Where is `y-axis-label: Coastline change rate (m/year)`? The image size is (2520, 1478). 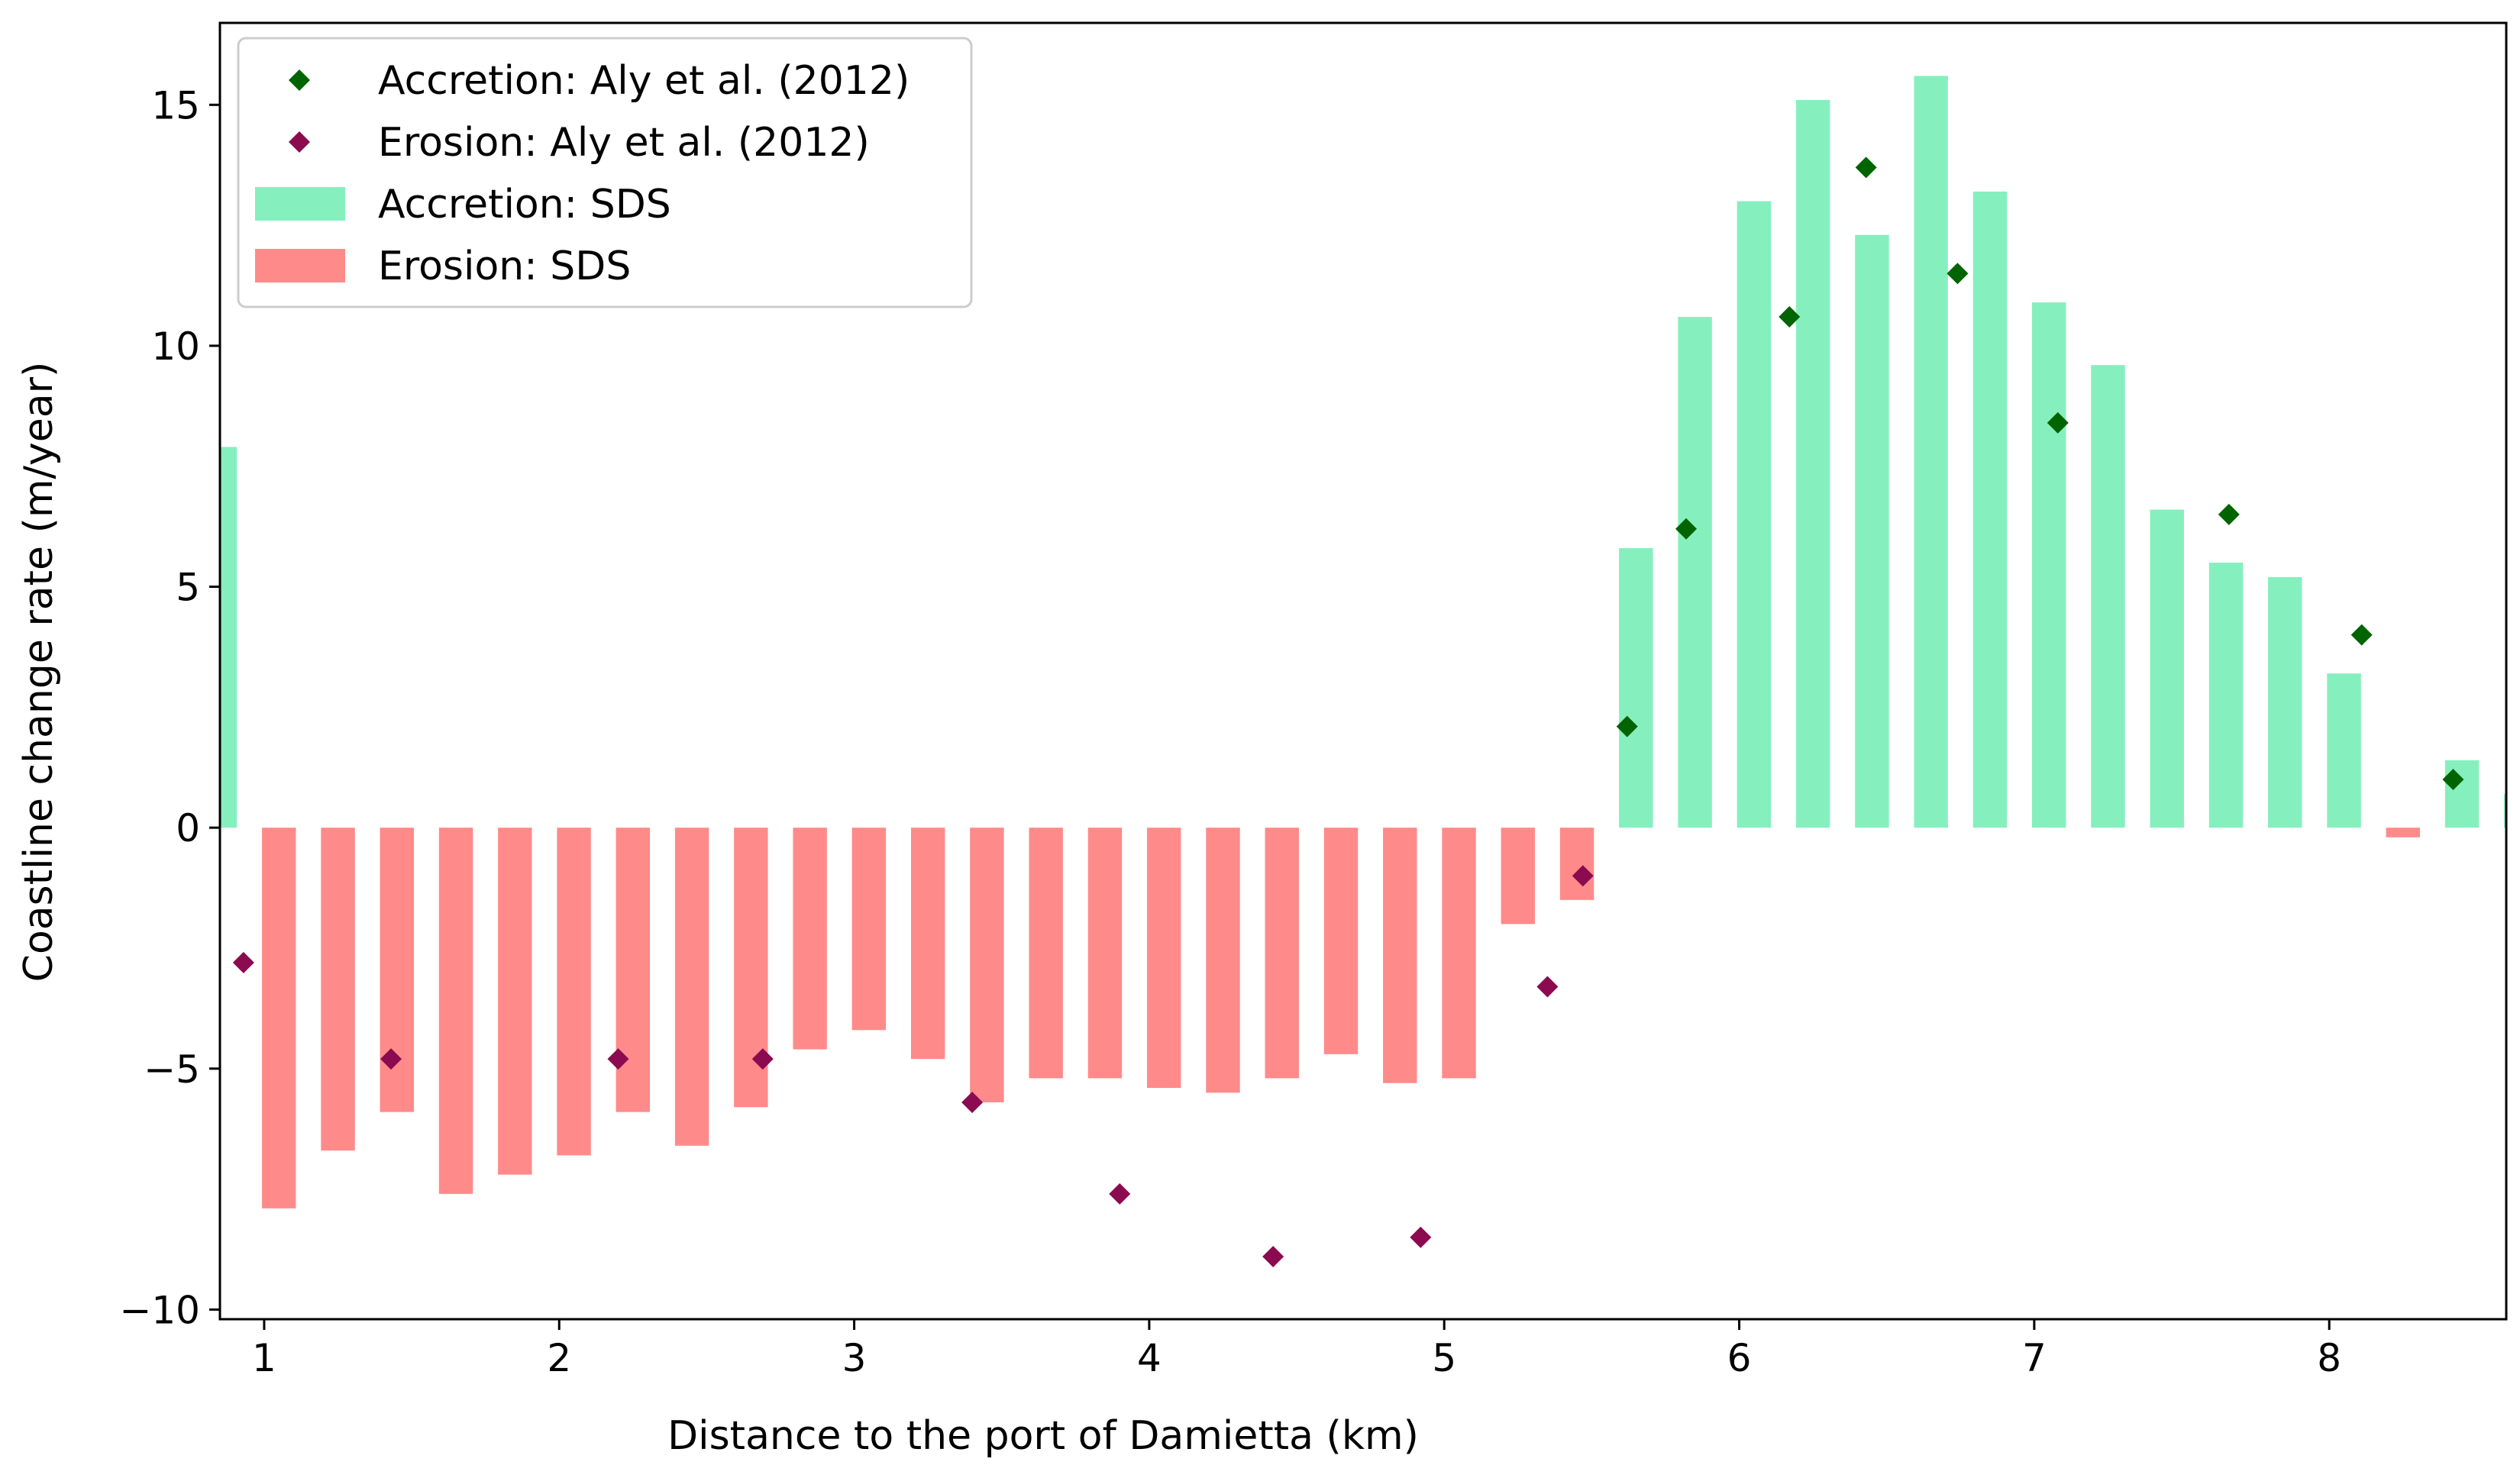
y-axis-label: Coastline change rate (m/year) is located at coordinates (39, 672).